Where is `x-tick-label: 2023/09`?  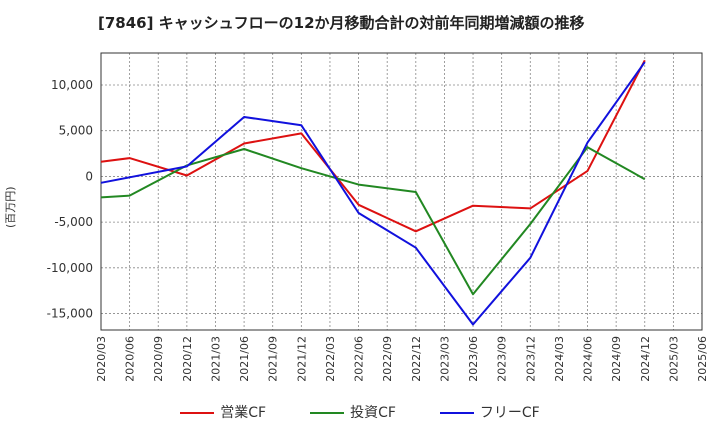
x-tick-label: 2023/09 is located at coordinates (502, 359).